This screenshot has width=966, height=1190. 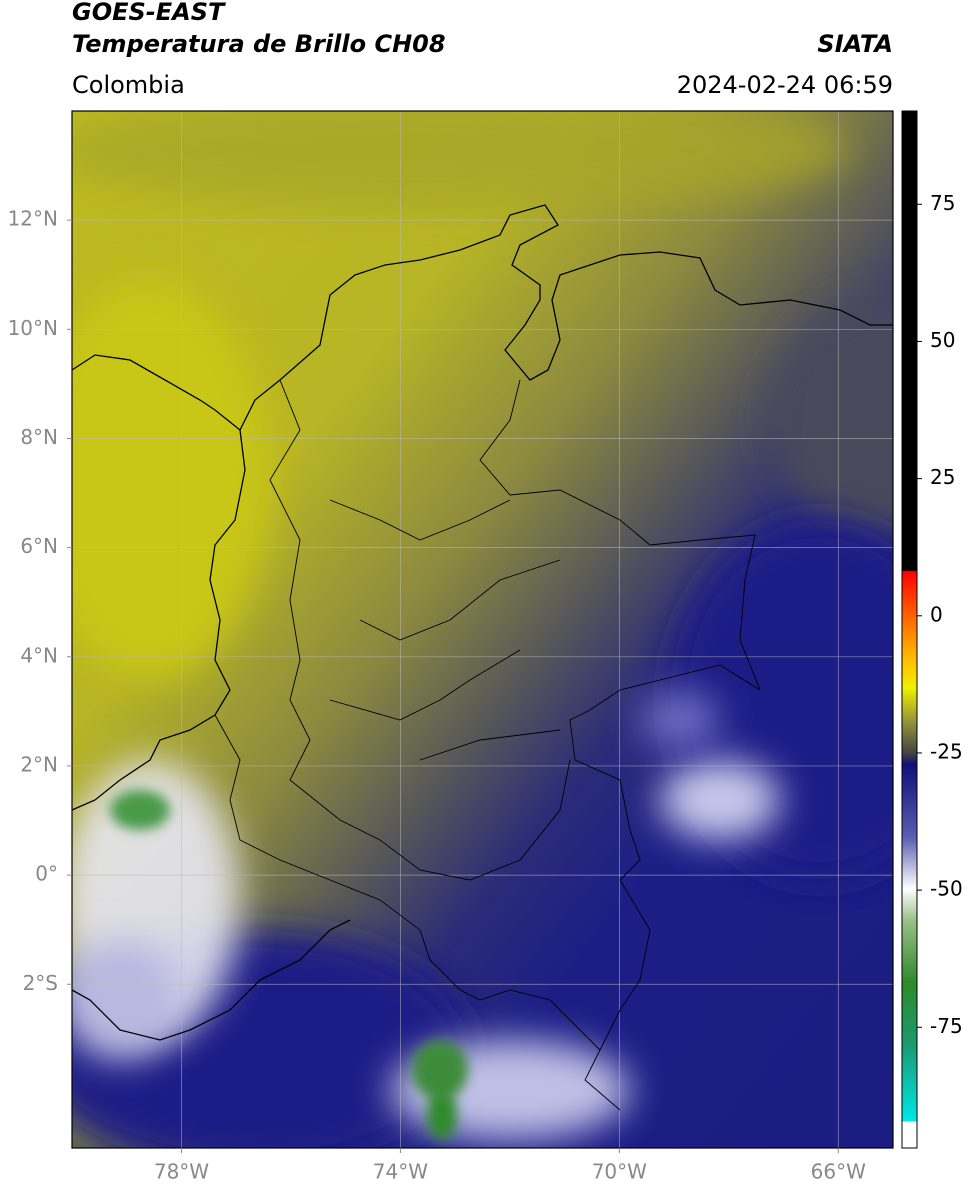 What do you see at coordinates (128, 85) in the screenshot?
I see `region: Colombia` at bounding box center [128, 85].